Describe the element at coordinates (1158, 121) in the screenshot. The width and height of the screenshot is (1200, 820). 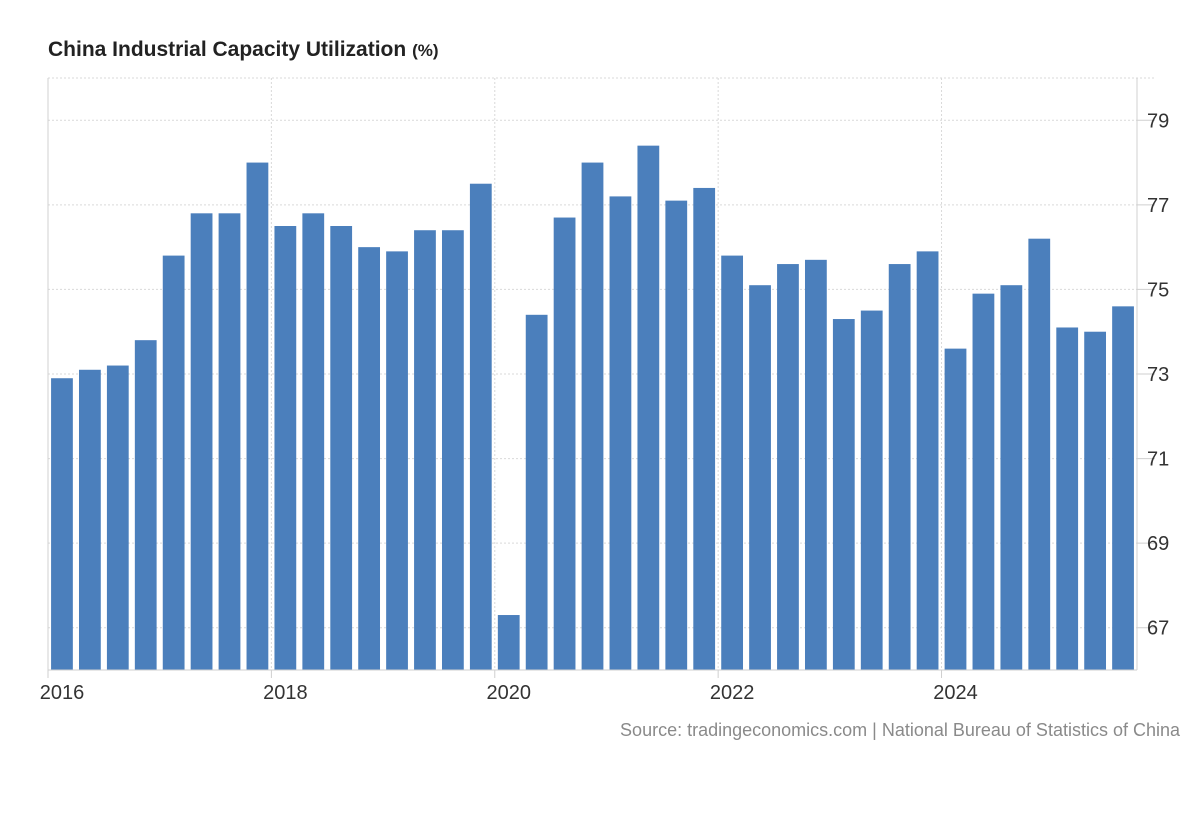
I see `y-tick-label: 79` at that location.